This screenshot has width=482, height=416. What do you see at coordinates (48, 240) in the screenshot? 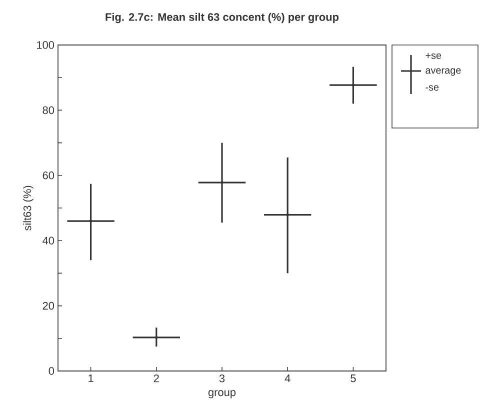
I see `y-tick-label: 40` at bounding box center [48, 240].